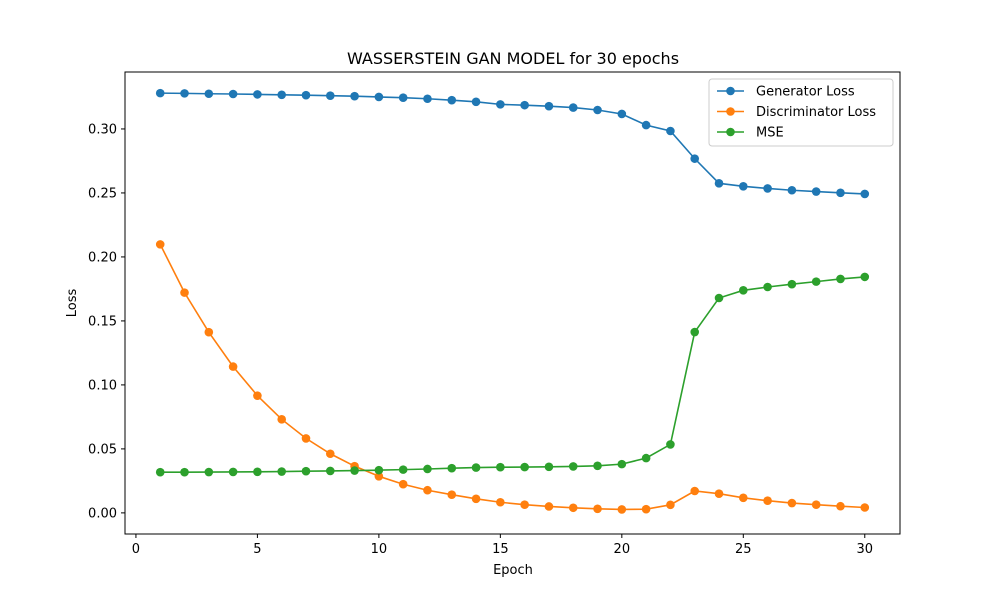 This screenshot has width=1000, height=600. I want to click on legend-box, so click(801, 112).